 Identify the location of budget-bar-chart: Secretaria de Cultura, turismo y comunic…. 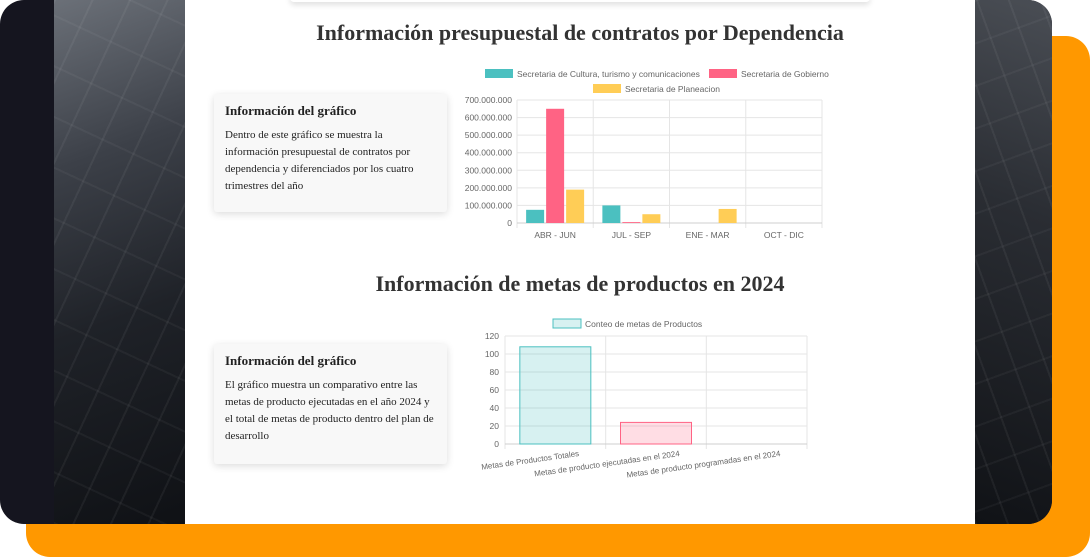
(647, 154).